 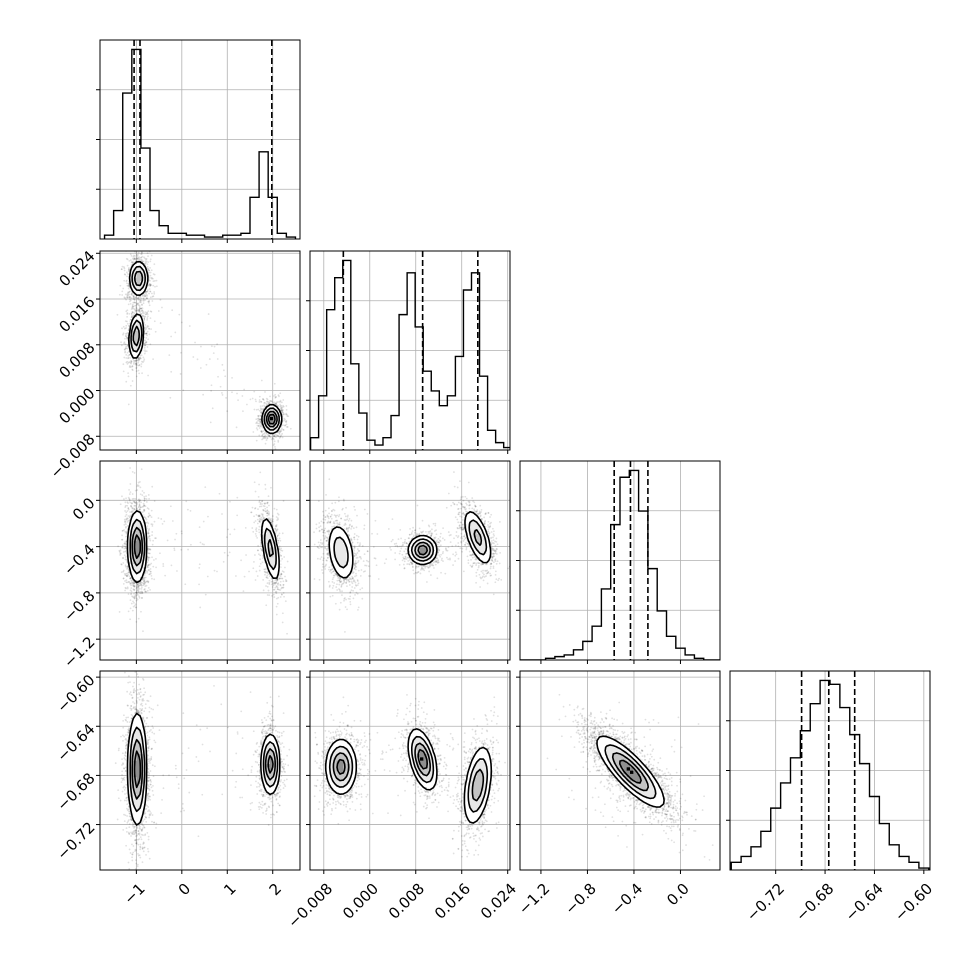 What do you see at coordinates (142, 292) in the screenshot?
I see `density-cell` at bounding box center [142, 292].